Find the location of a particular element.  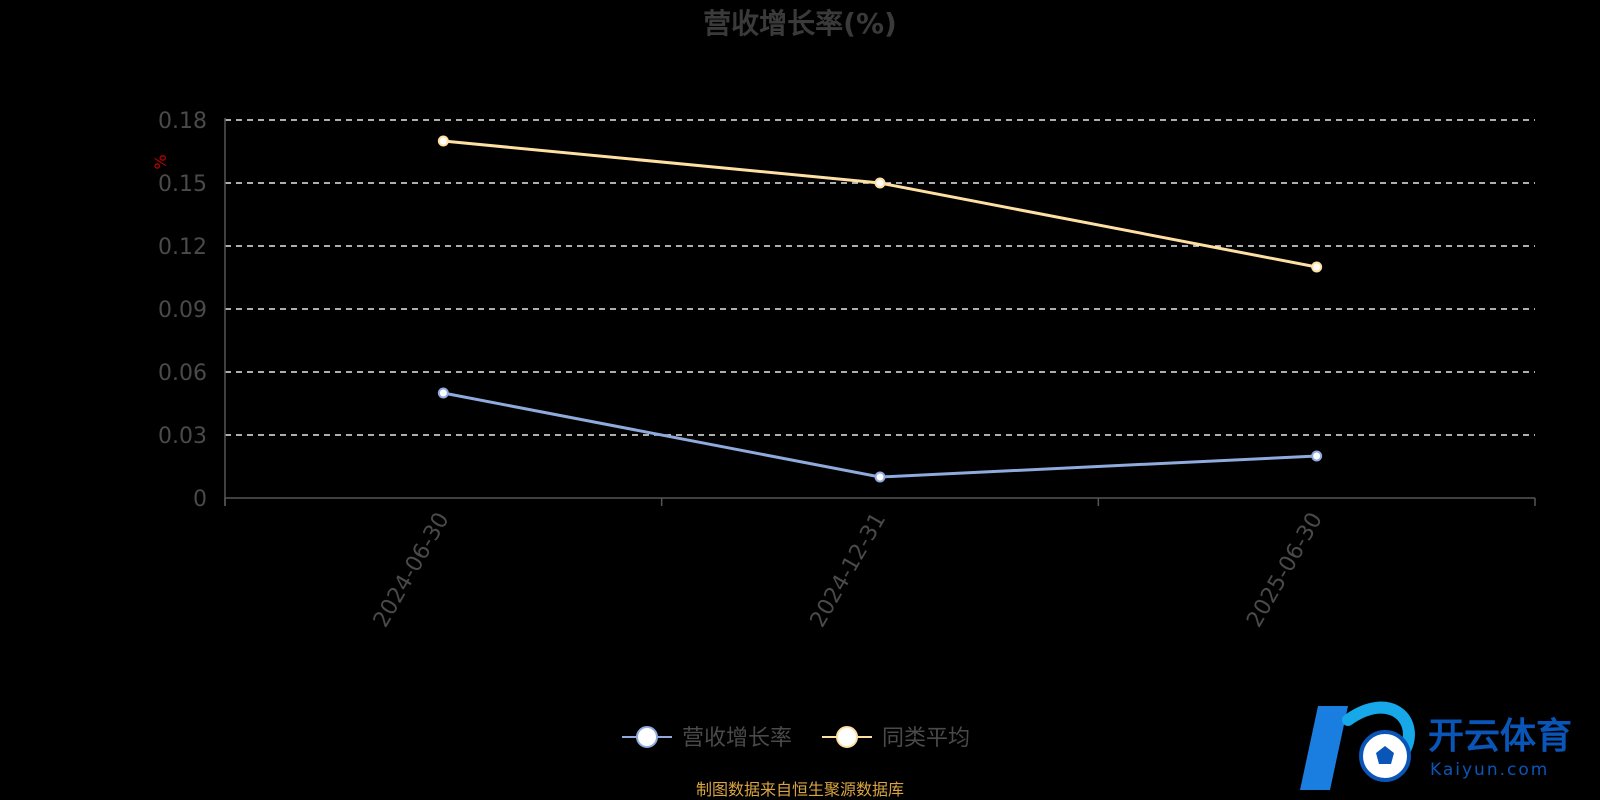

x-tick-labels: 2024-06-30 2024-12-31 2025-06-30 is located at coordinates (848, 570).